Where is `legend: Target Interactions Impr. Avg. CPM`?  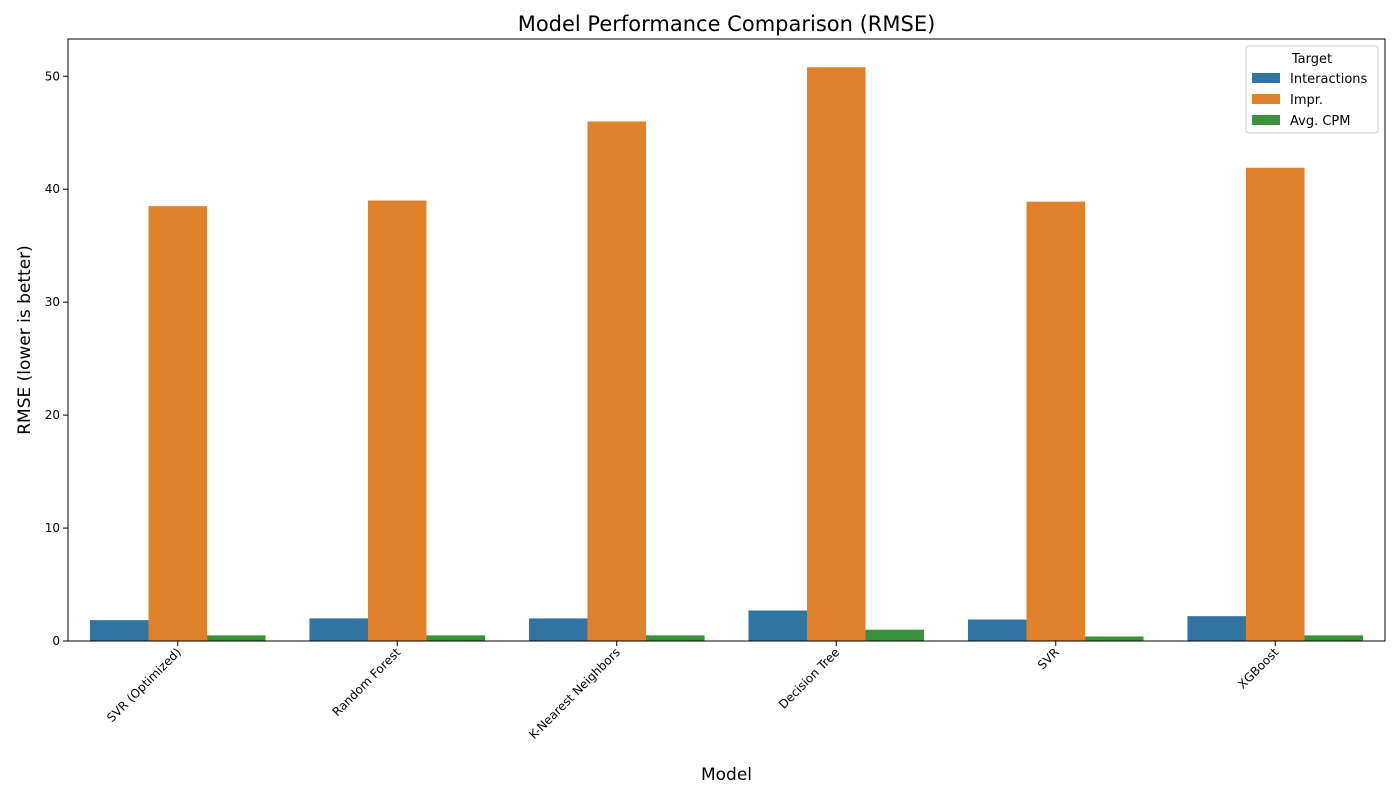
legend: Target Interactions Impr. Avg. CPM is located at coordinates (1312, 89).